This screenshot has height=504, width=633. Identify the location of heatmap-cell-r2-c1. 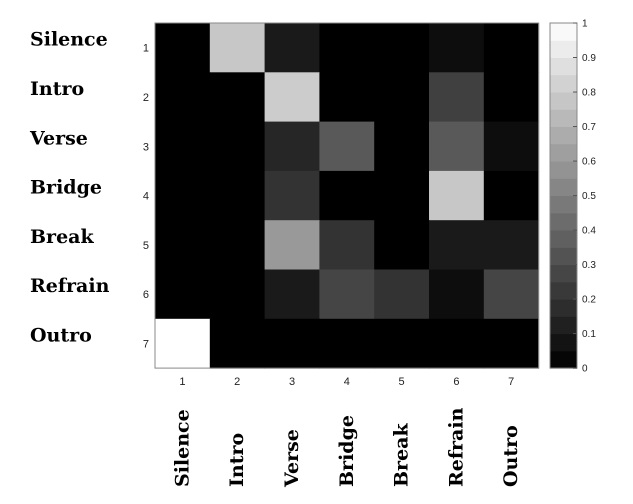
(183, 97).